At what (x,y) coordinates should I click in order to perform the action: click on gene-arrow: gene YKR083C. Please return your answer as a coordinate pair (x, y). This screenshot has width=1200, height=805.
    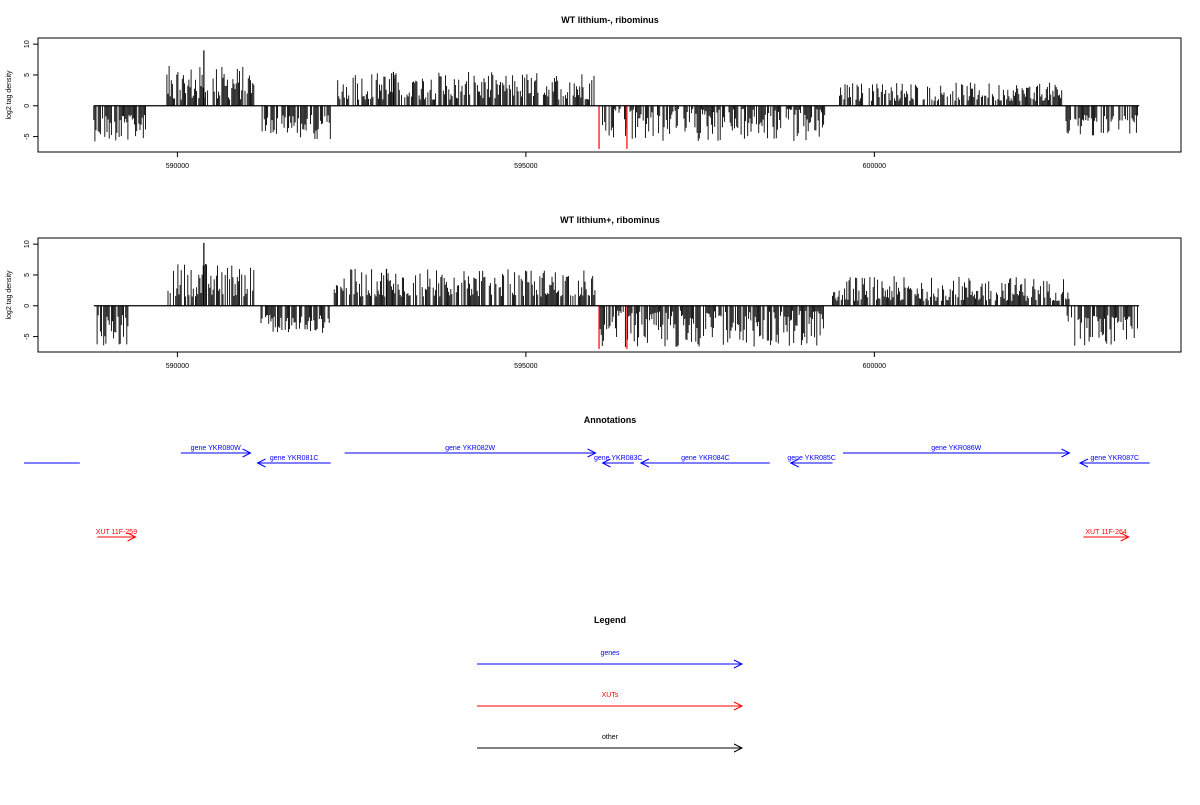
    Looking at the image, I should click on (618, 461).